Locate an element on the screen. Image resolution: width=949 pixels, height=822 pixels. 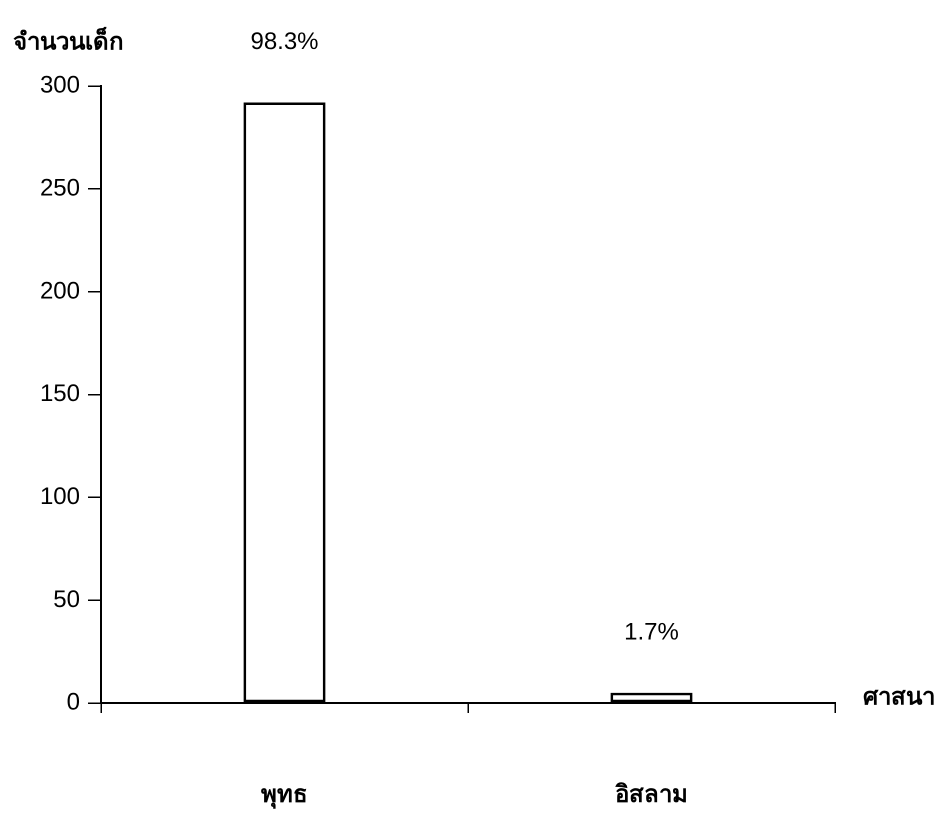
y-tick-label: 100 is located at coordinates (60, 496).